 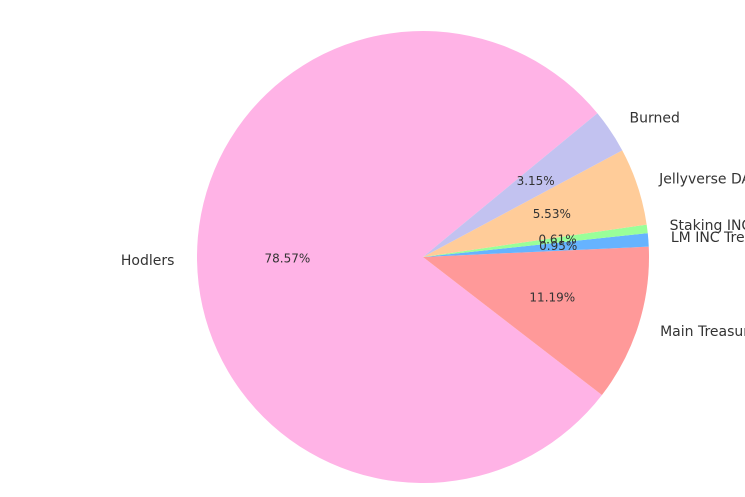 What do you see at coordinates (552, 297) in the screenshot?
I see `slice-percent-main-treasury: 11.19%` at bounding box center [552, 297].